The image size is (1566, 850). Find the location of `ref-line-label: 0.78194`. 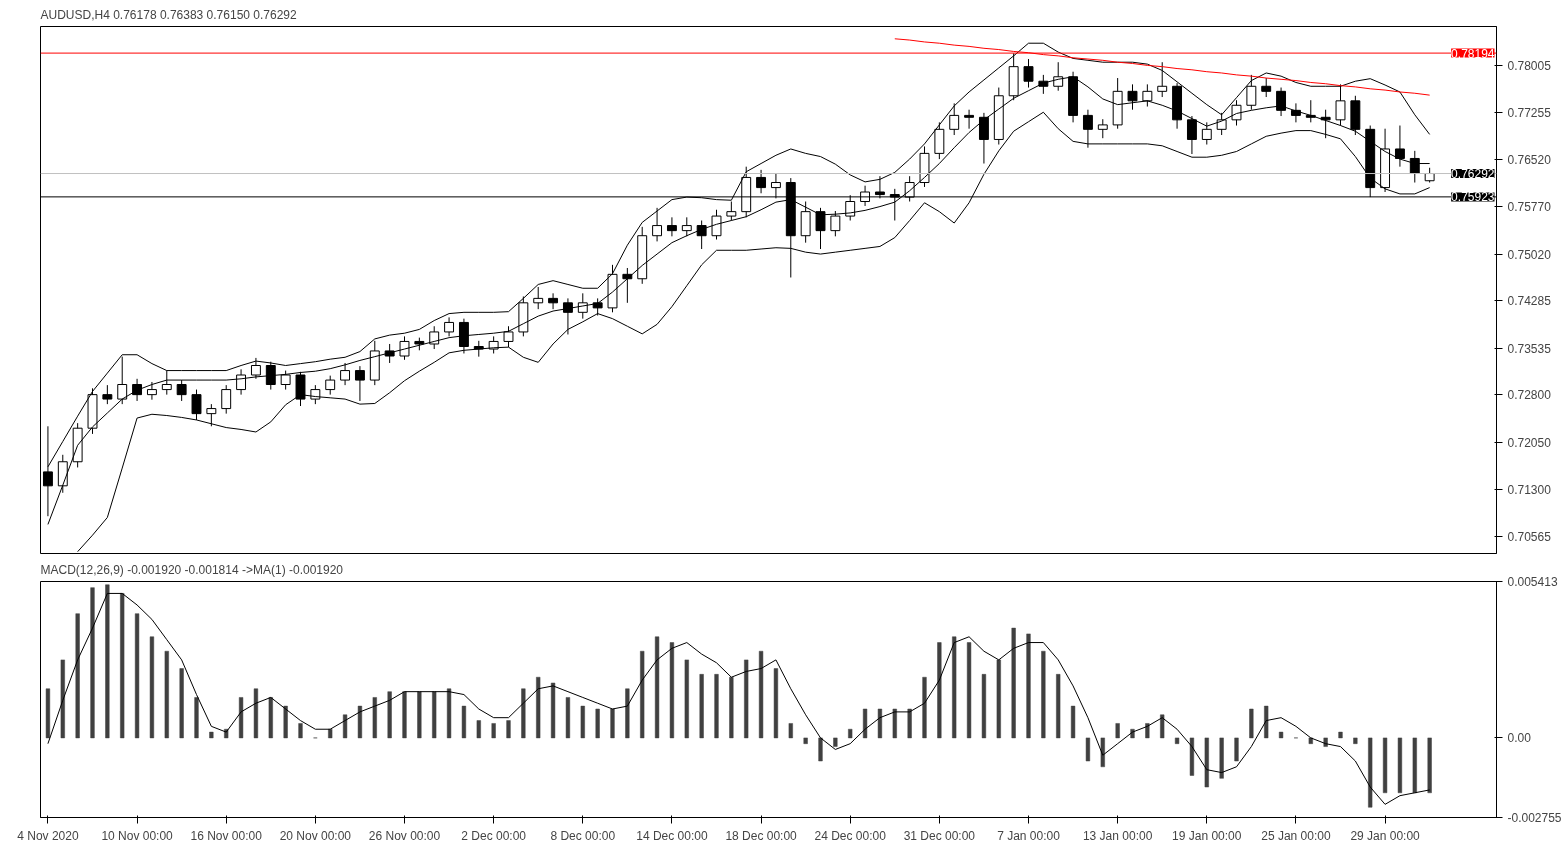

ref-line-label: 0.78194 is located at coordinates (1473, 53).